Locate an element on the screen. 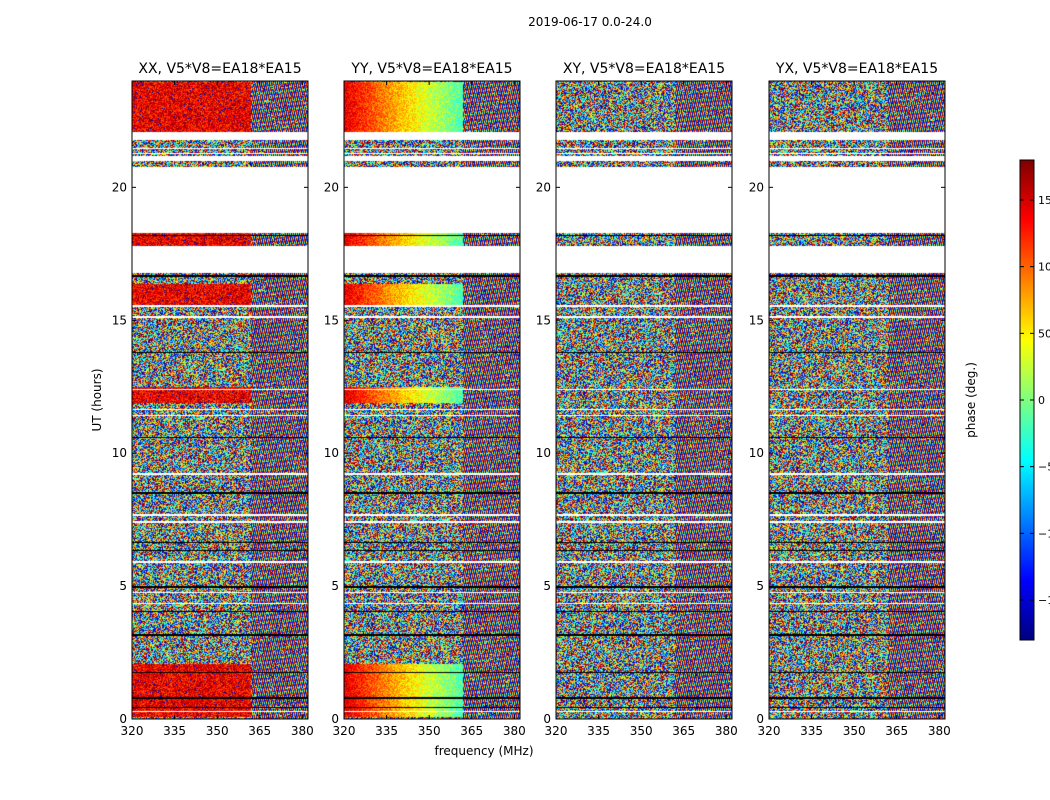  colorbar-tick-label: 0 is located at coordinates (1041, 400).